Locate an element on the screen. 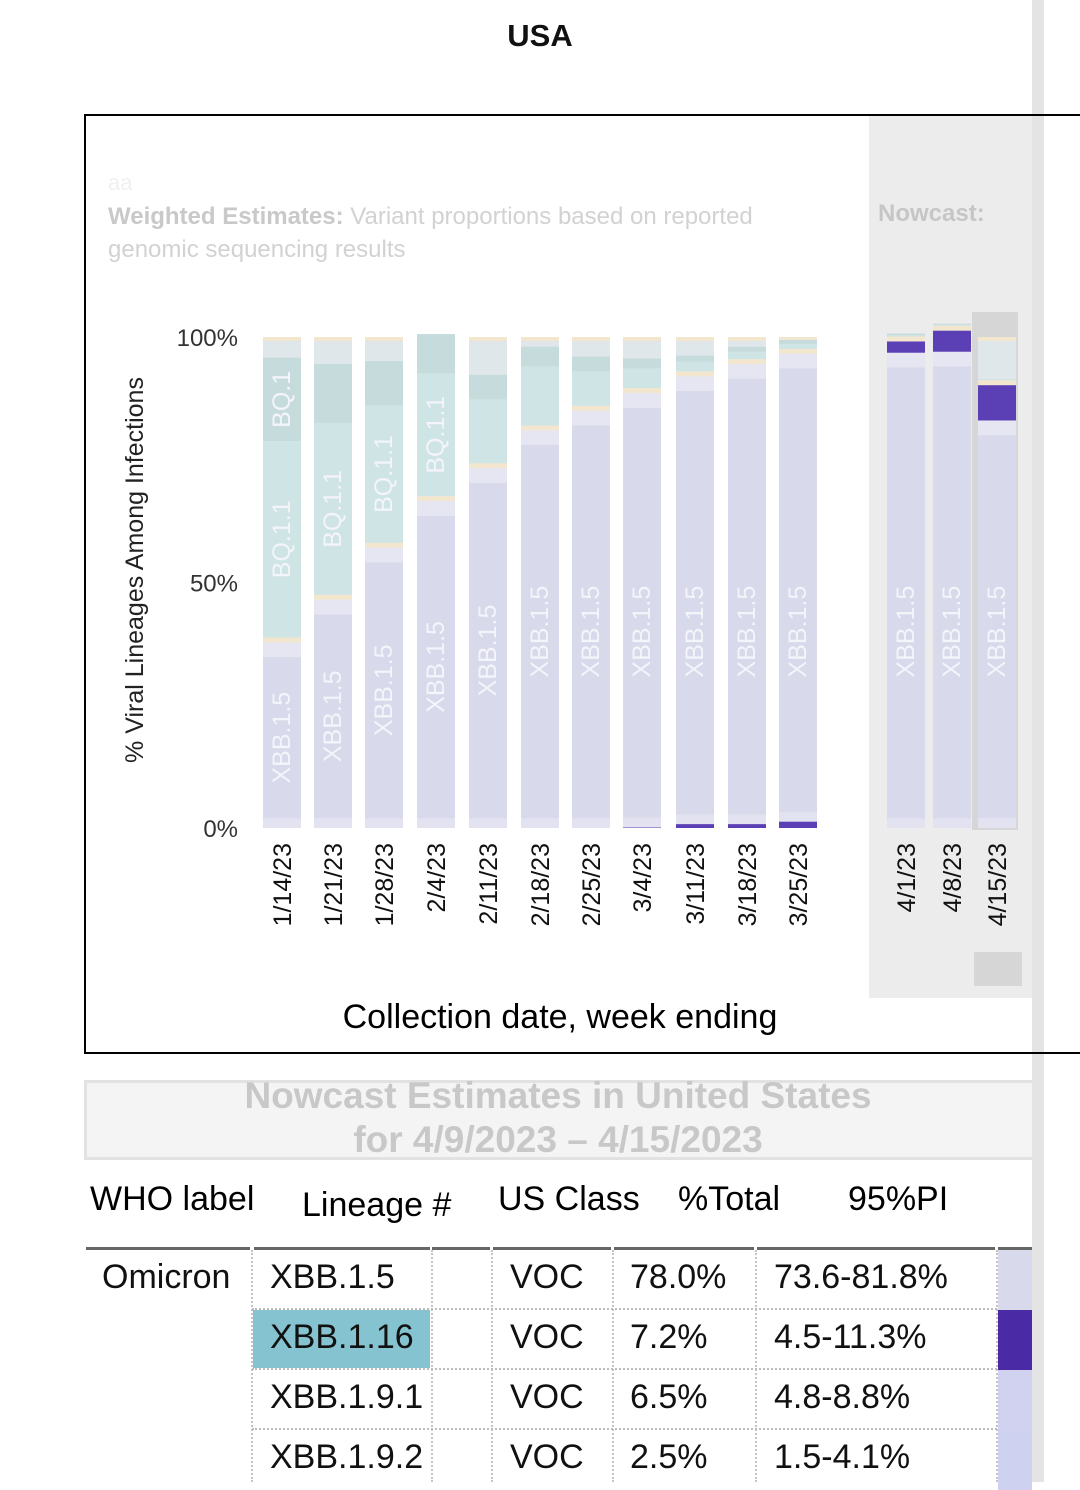 Image resolution: width=1080 pixels, height=1490 pixels. y-axis-label: % Viral Lineages Among Infections is located at coordinates (135, 570).